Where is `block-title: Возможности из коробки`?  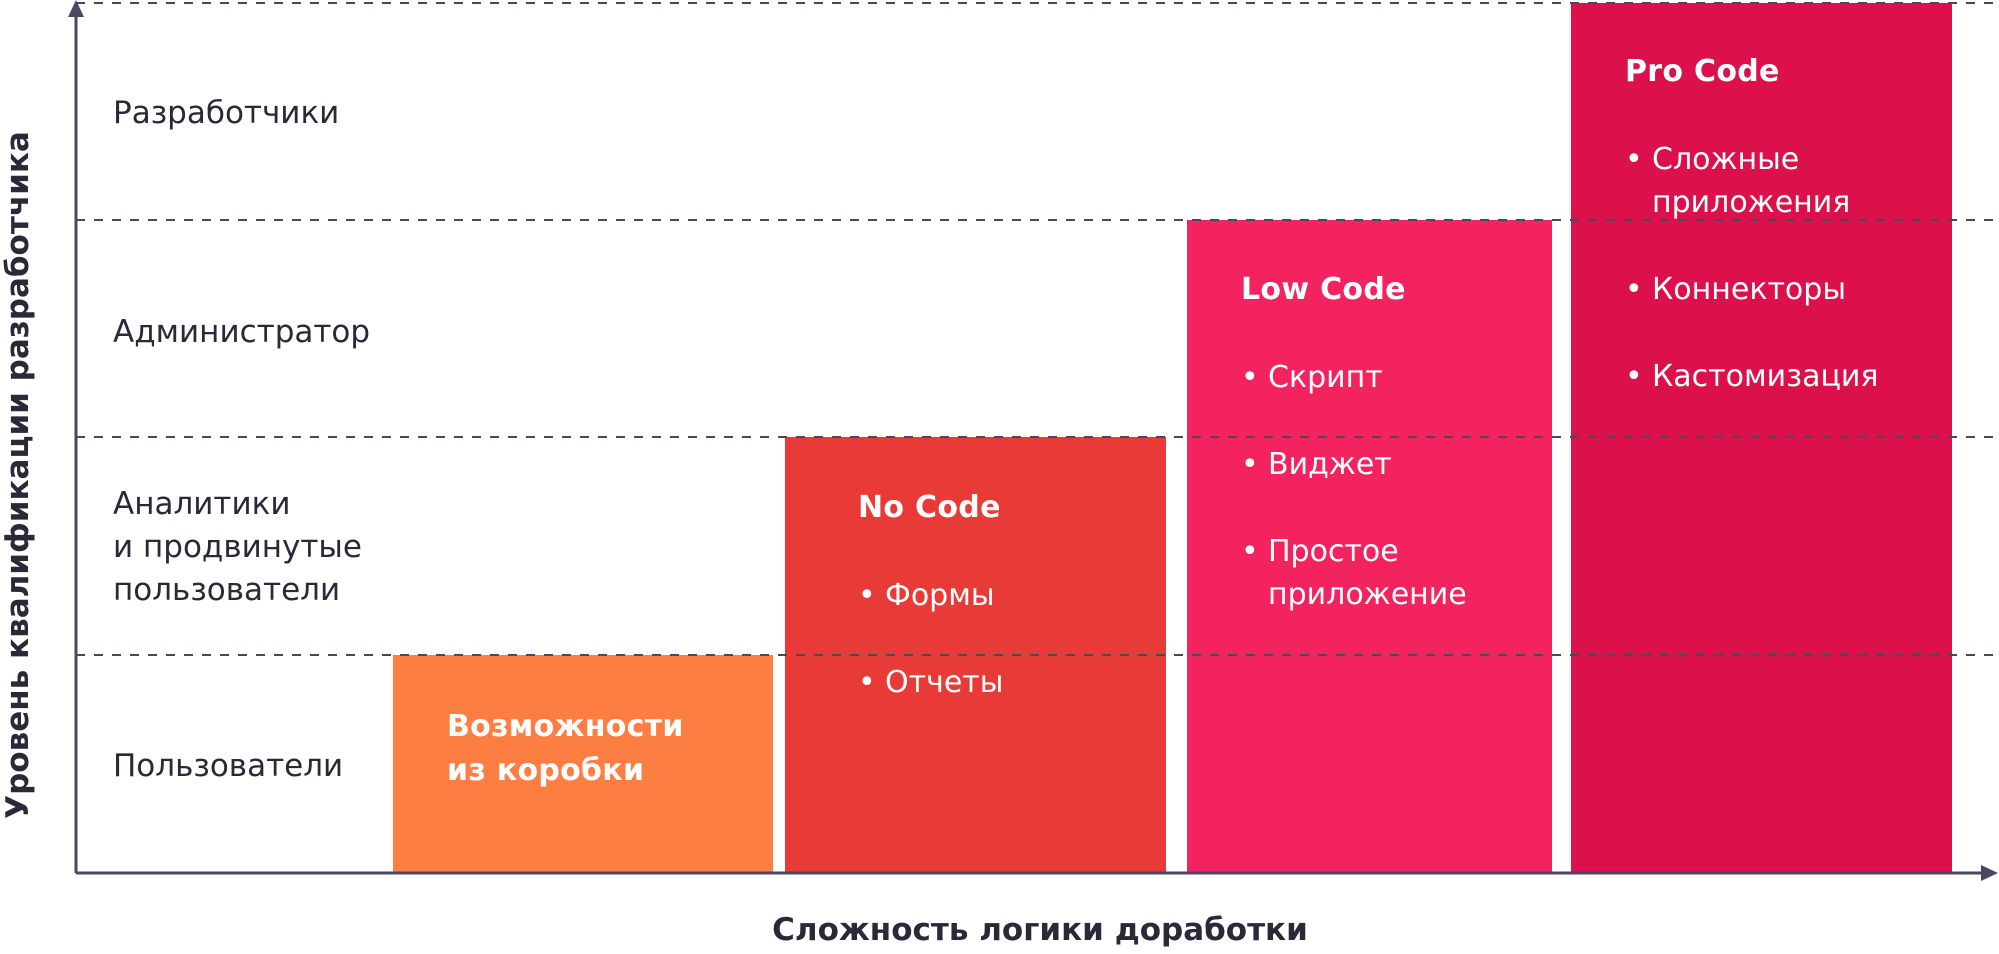
block-title: Возможности из коробки is located at coordinates (565, 748).